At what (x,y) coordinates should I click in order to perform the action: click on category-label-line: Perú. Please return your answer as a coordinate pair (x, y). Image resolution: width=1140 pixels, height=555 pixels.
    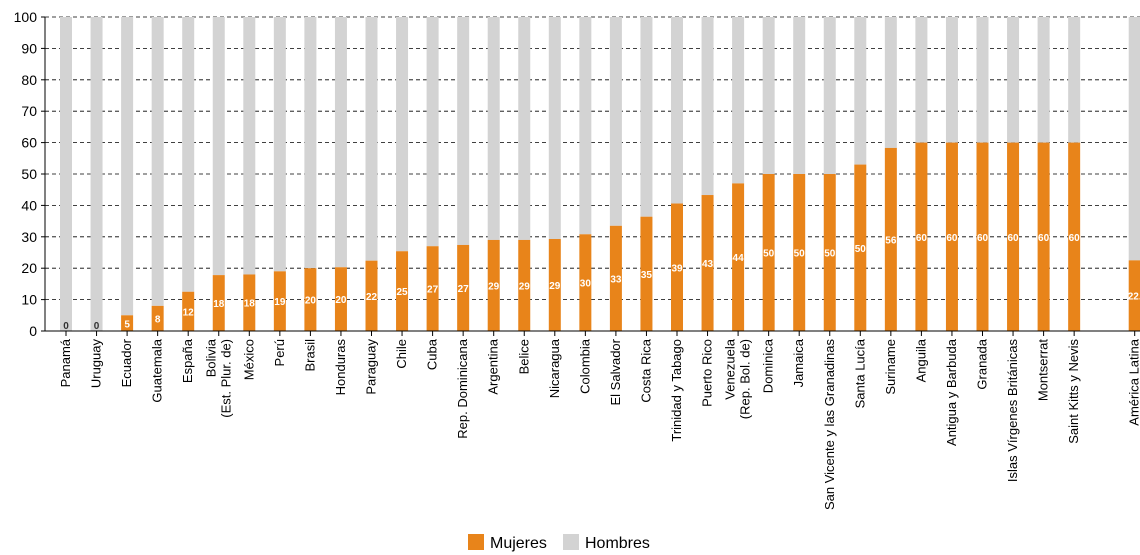
    Looking at the image, I should click on (279, 352).